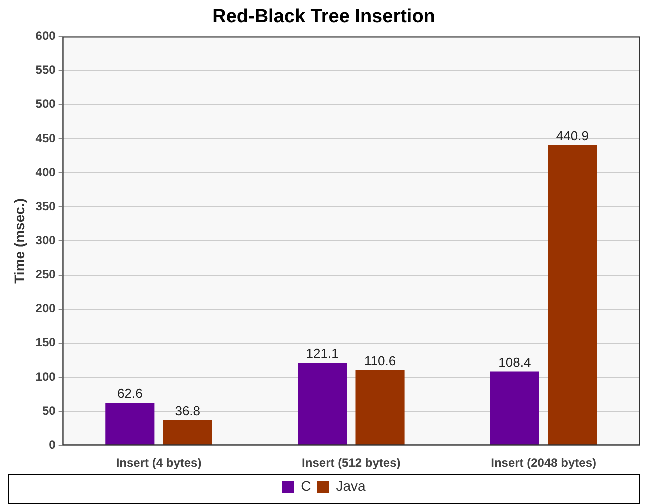 The image size is (650, 504). I want to click on y-tick-label: 150, so click(46, 343).